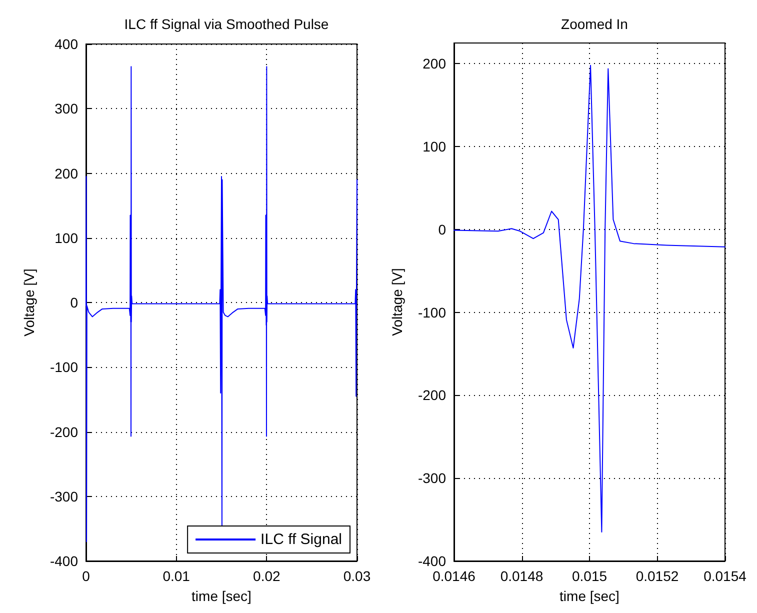  I want to click on y-tick-label: 300, so click(66, 108).